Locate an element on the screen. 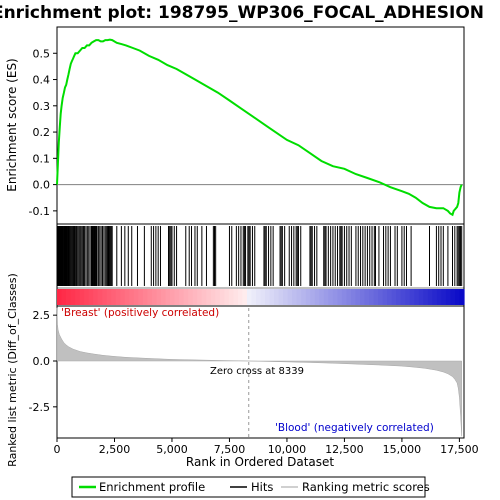  x-tick-label: 17,500 is located at coordinates (459, 449).